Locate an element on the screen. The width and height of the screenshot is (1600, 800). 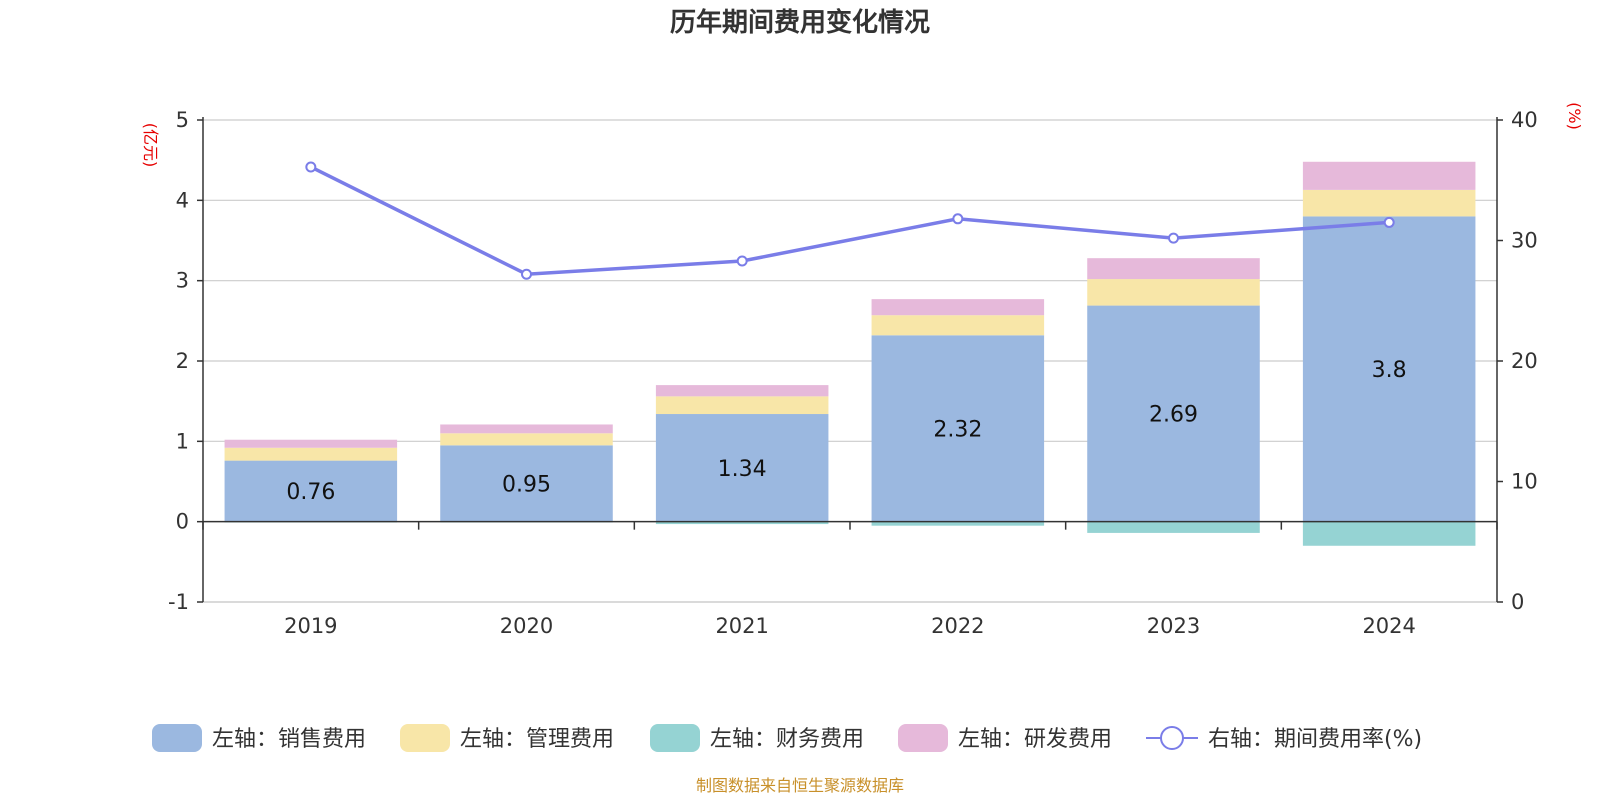
data-label: 0.95 is located at coordinates (526, 485).